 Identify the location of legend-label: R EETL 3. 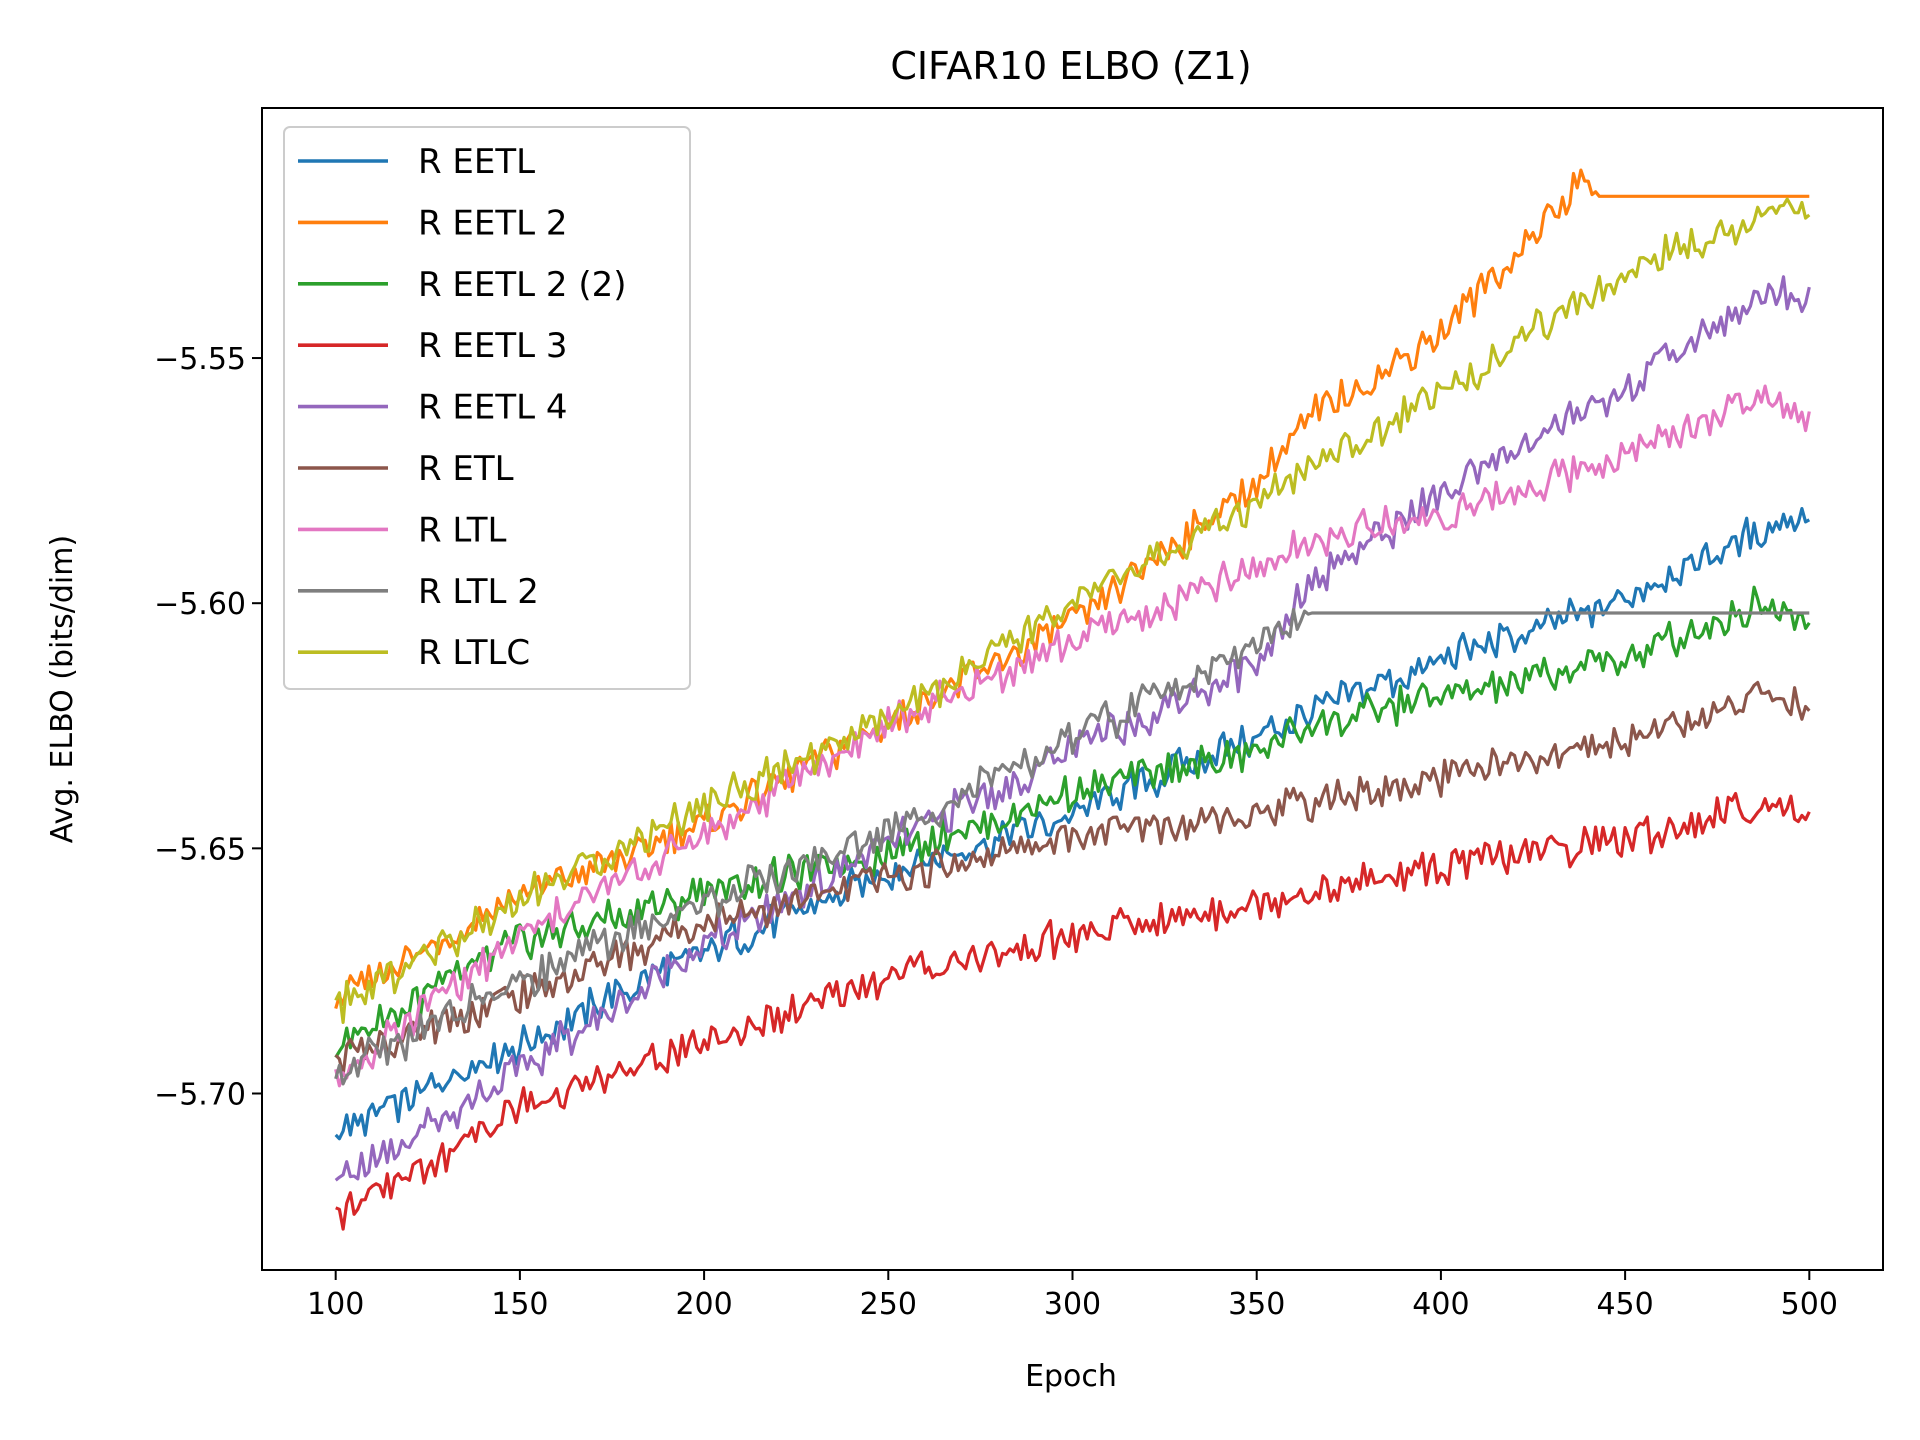
(493, 346).